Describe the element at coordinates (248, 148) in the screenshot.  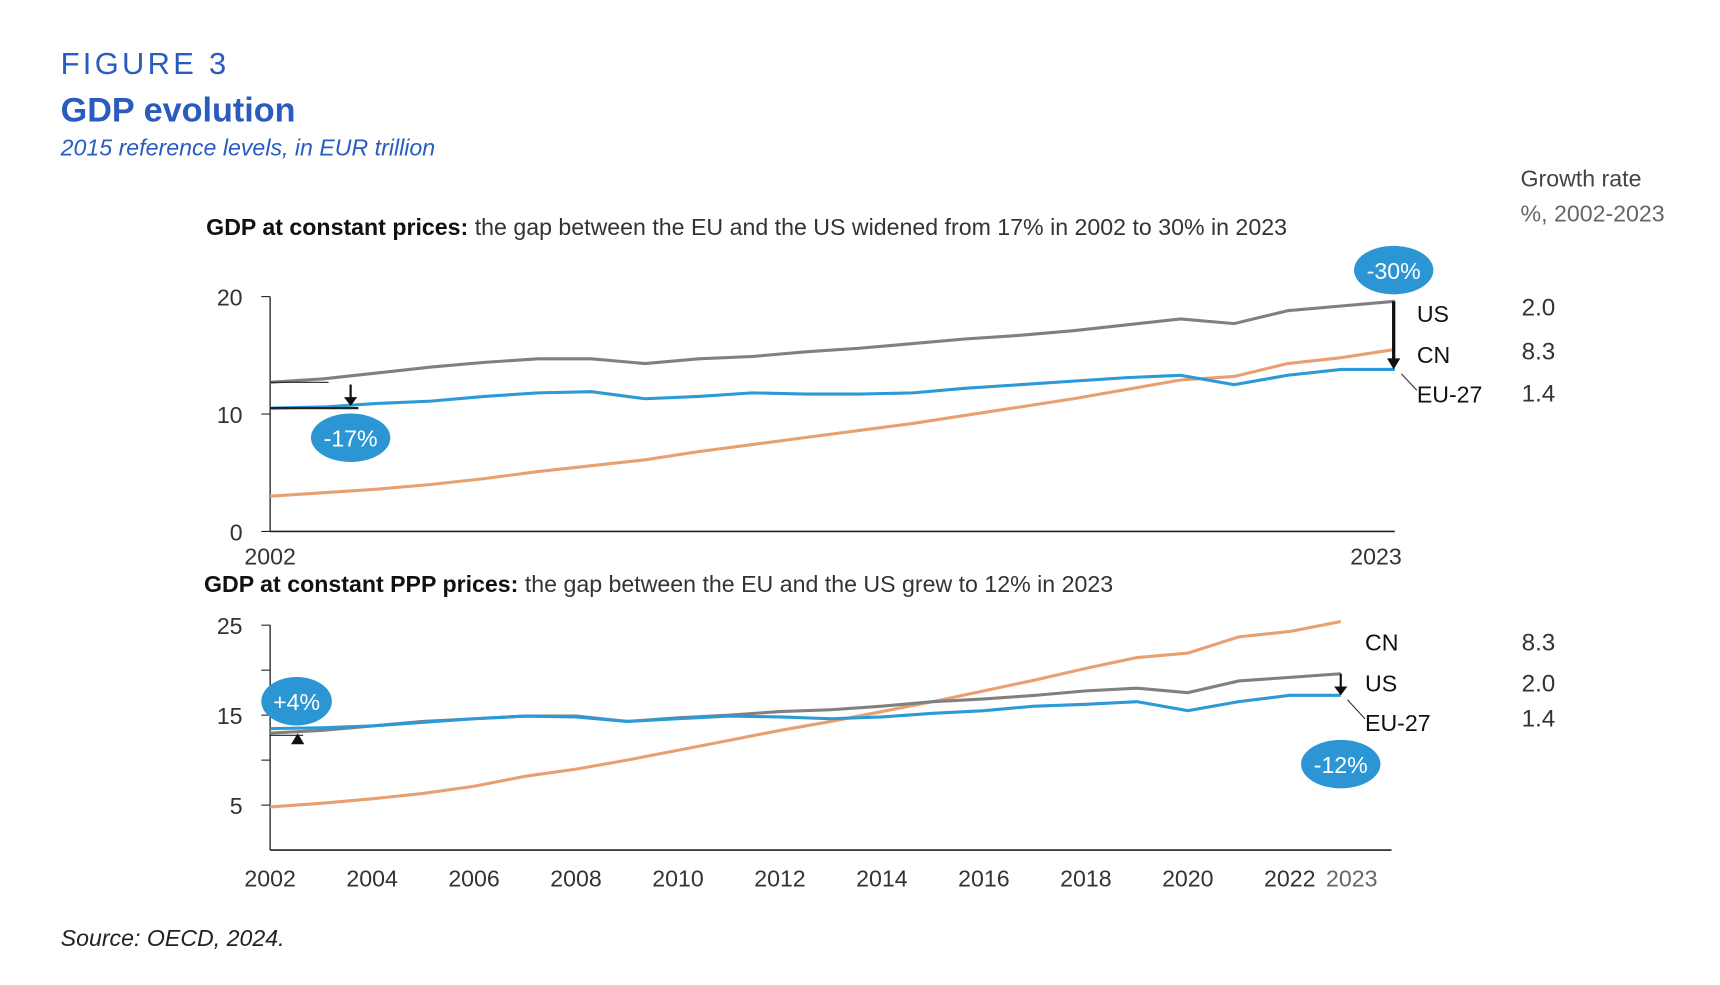
I see `figure-subtitle: 2015 reference levels, in EUR trillion` at that location.